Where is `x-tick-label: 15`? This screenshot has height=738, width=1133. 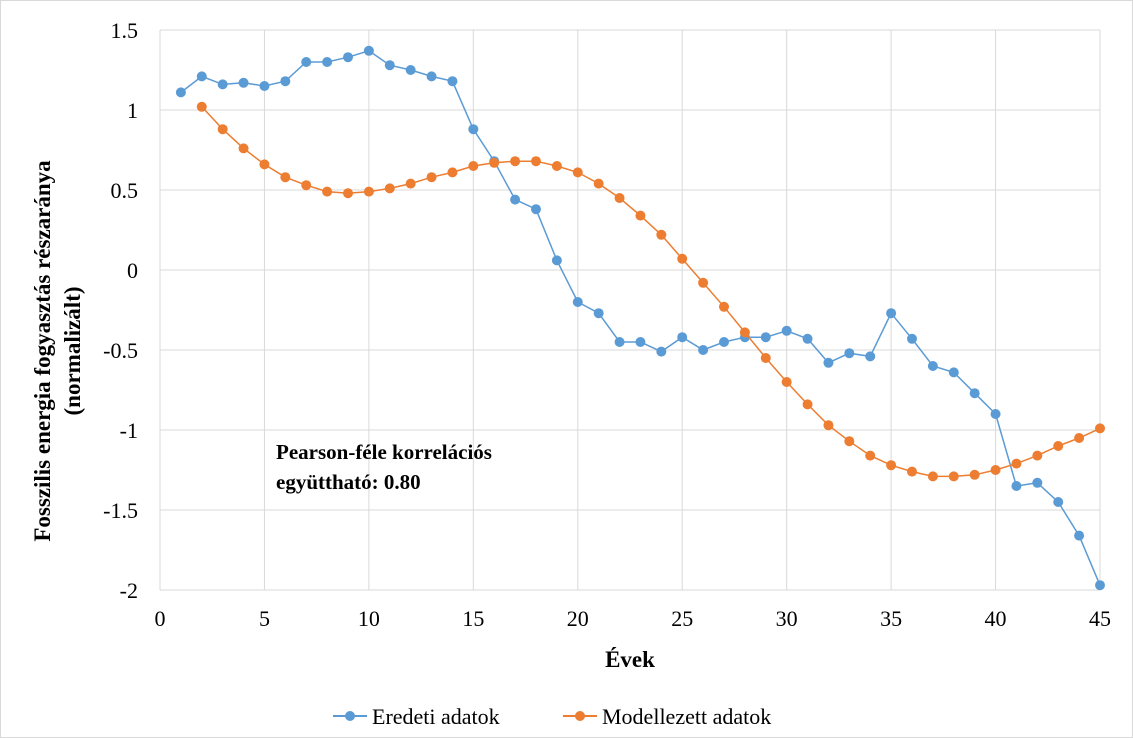 x-tick-label: 15 is located at coordinates (473, 618).